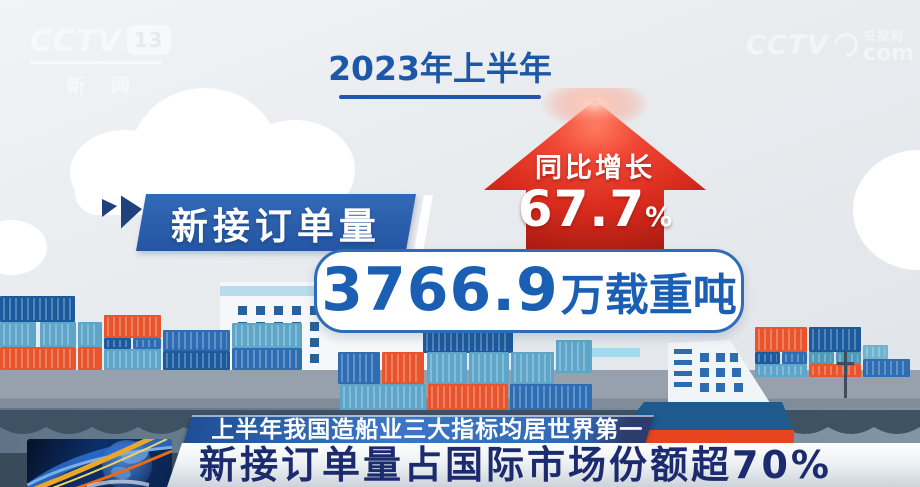  What do you see at coordinates (604, 352) in the screenshot?
I see `crane-beam` at bounding box center [604, 352].